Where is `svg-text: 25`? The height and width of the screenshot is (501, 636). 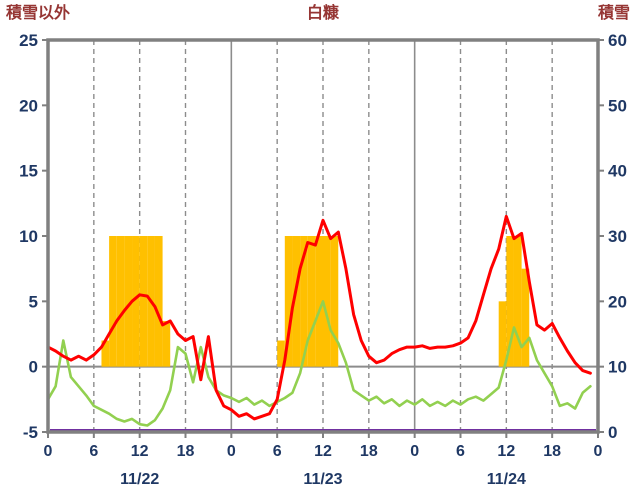
svg-text: 25 is located at coordinates (28, 40).